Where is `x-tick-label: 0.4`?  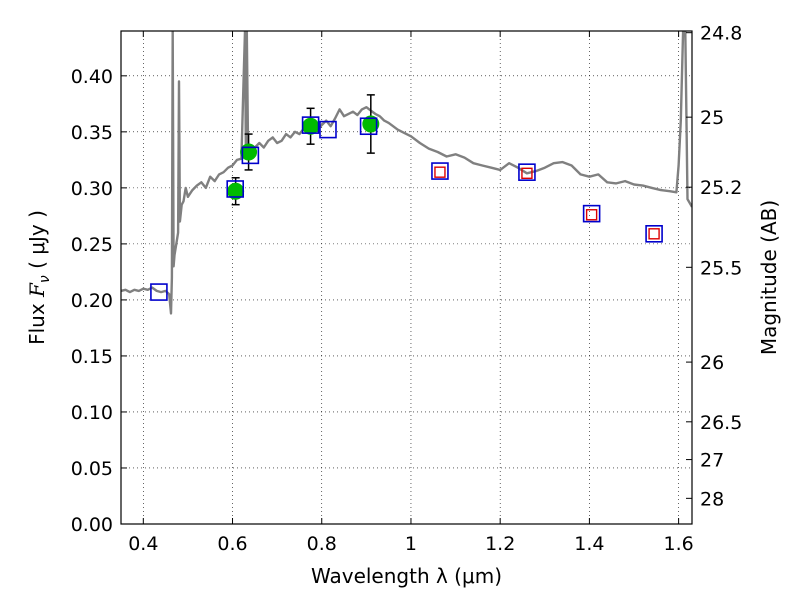 x-tick-label: 0.4 is located at coordinates (143, 544).